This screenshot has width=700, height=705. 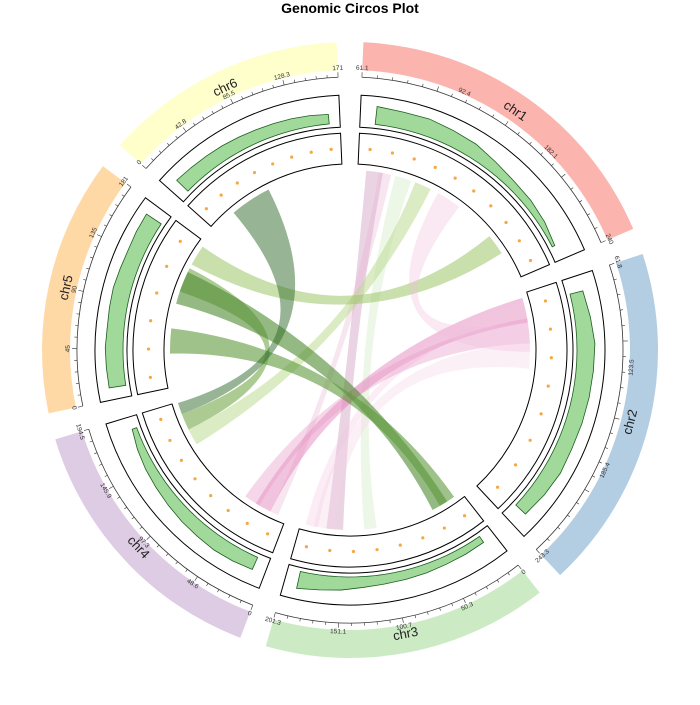 What do you see at coordinates (338, 632) in the screenshot?
I see `tick-label: 151.1` at bounding box center [338, 632].